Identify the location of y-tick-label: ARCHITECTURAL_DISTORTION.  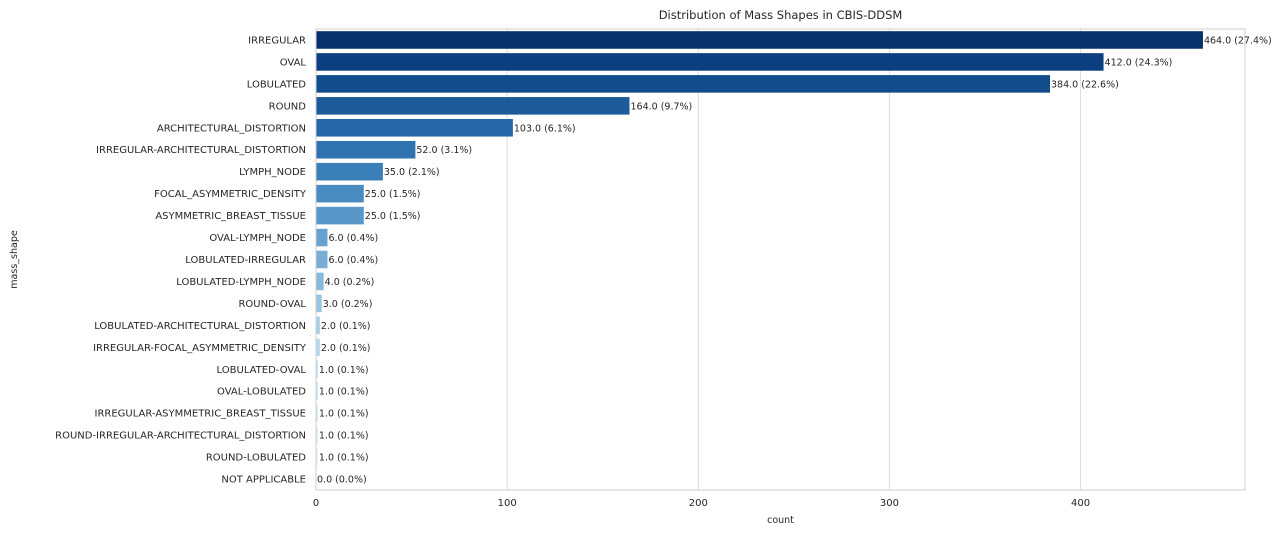
(231, 128).